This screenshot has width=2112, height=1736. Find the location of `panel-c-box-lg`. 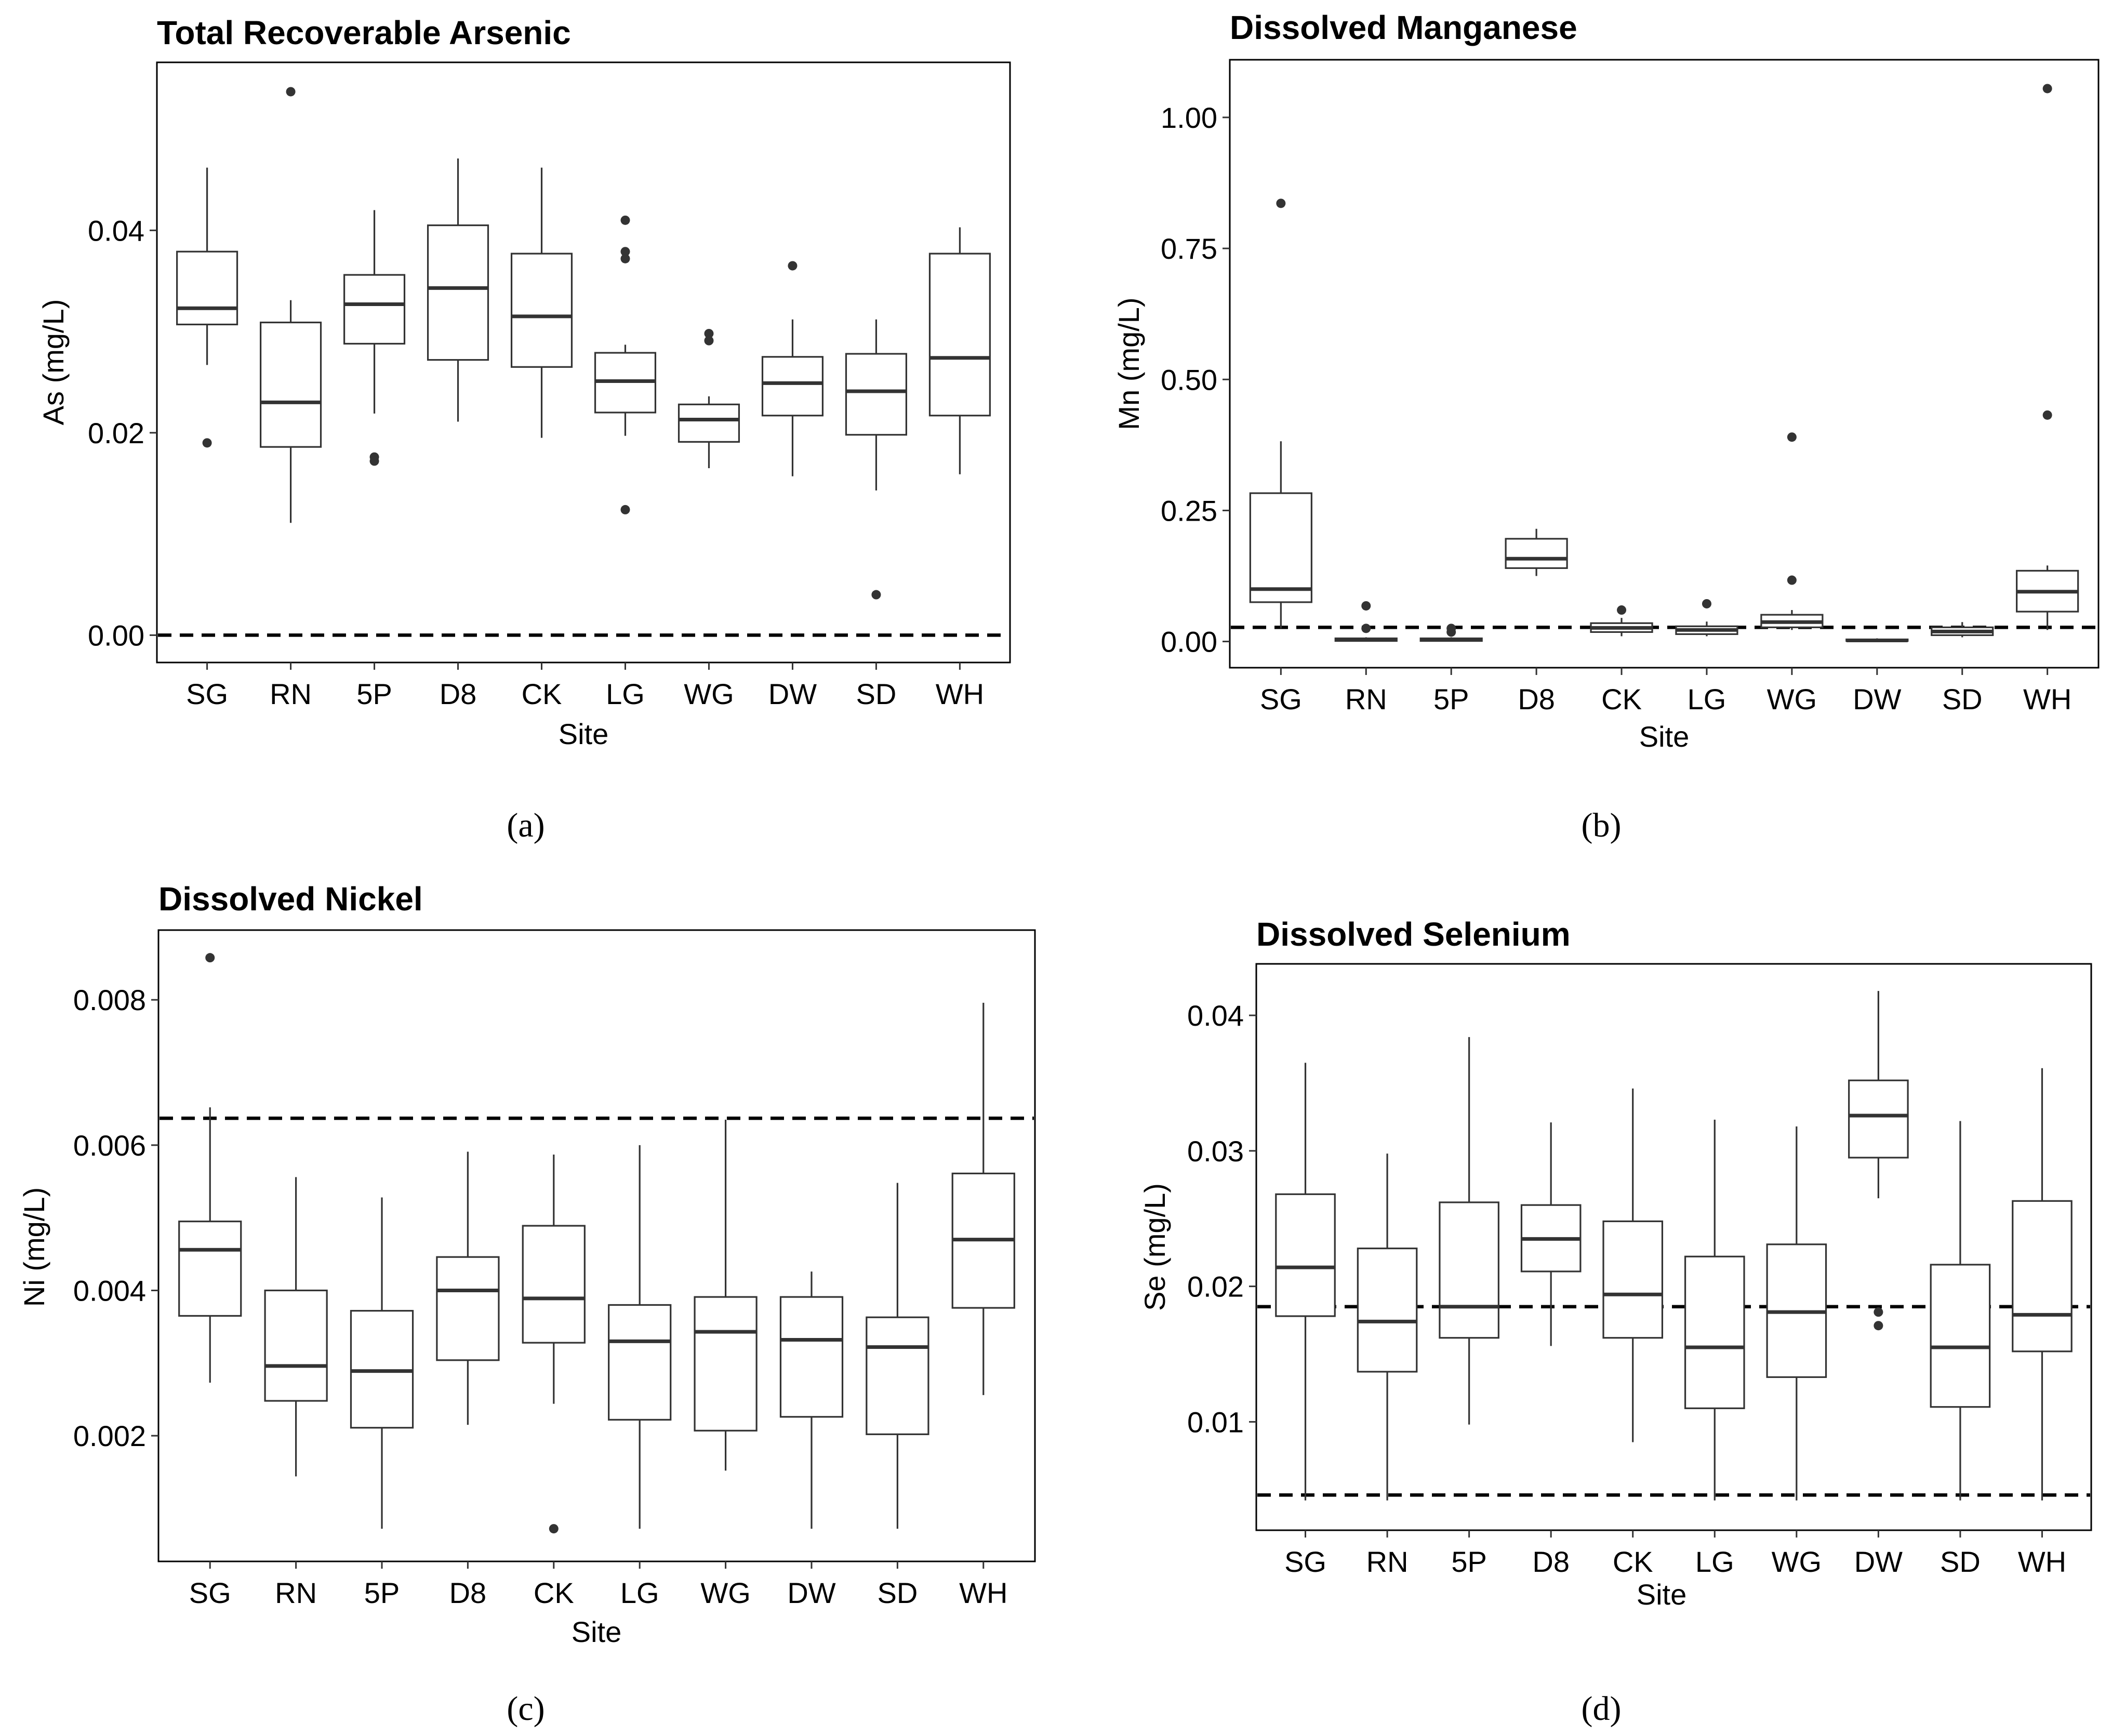

panel-c-box-lg is located at coordinates (640, 1337).